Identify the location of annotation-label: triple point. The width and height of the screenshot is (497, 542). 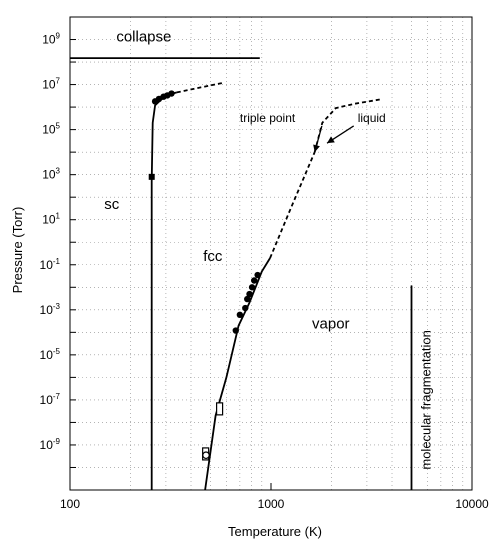
(268, 118).